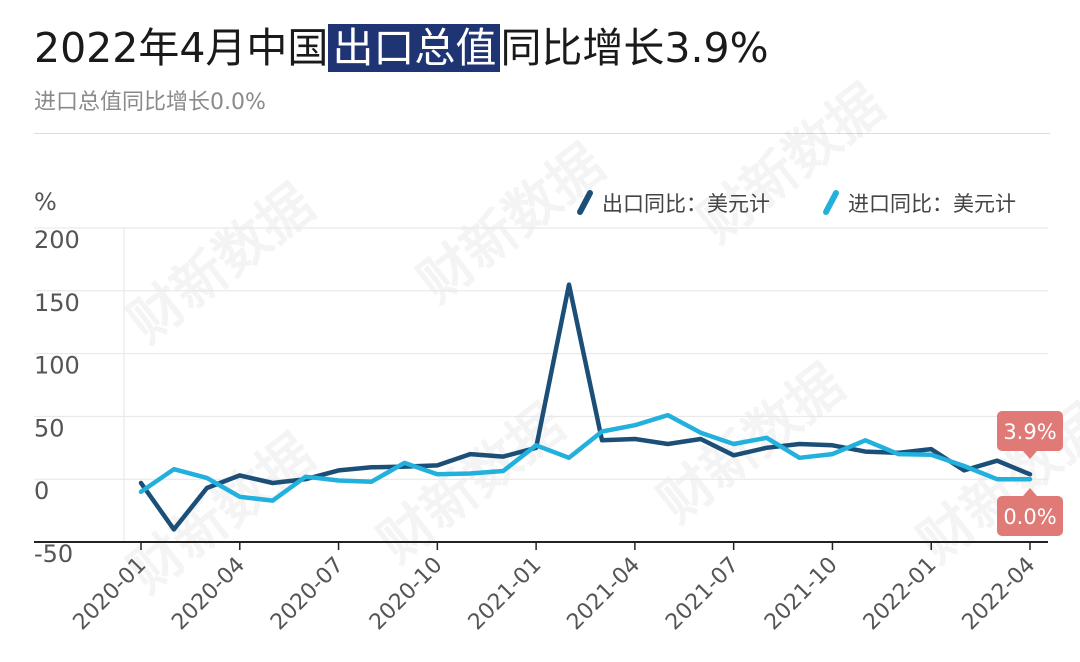 Image resolution: width=1080 pixels, height=662 pixels. I want to click on y-axis-label: %, so click(45, 202).